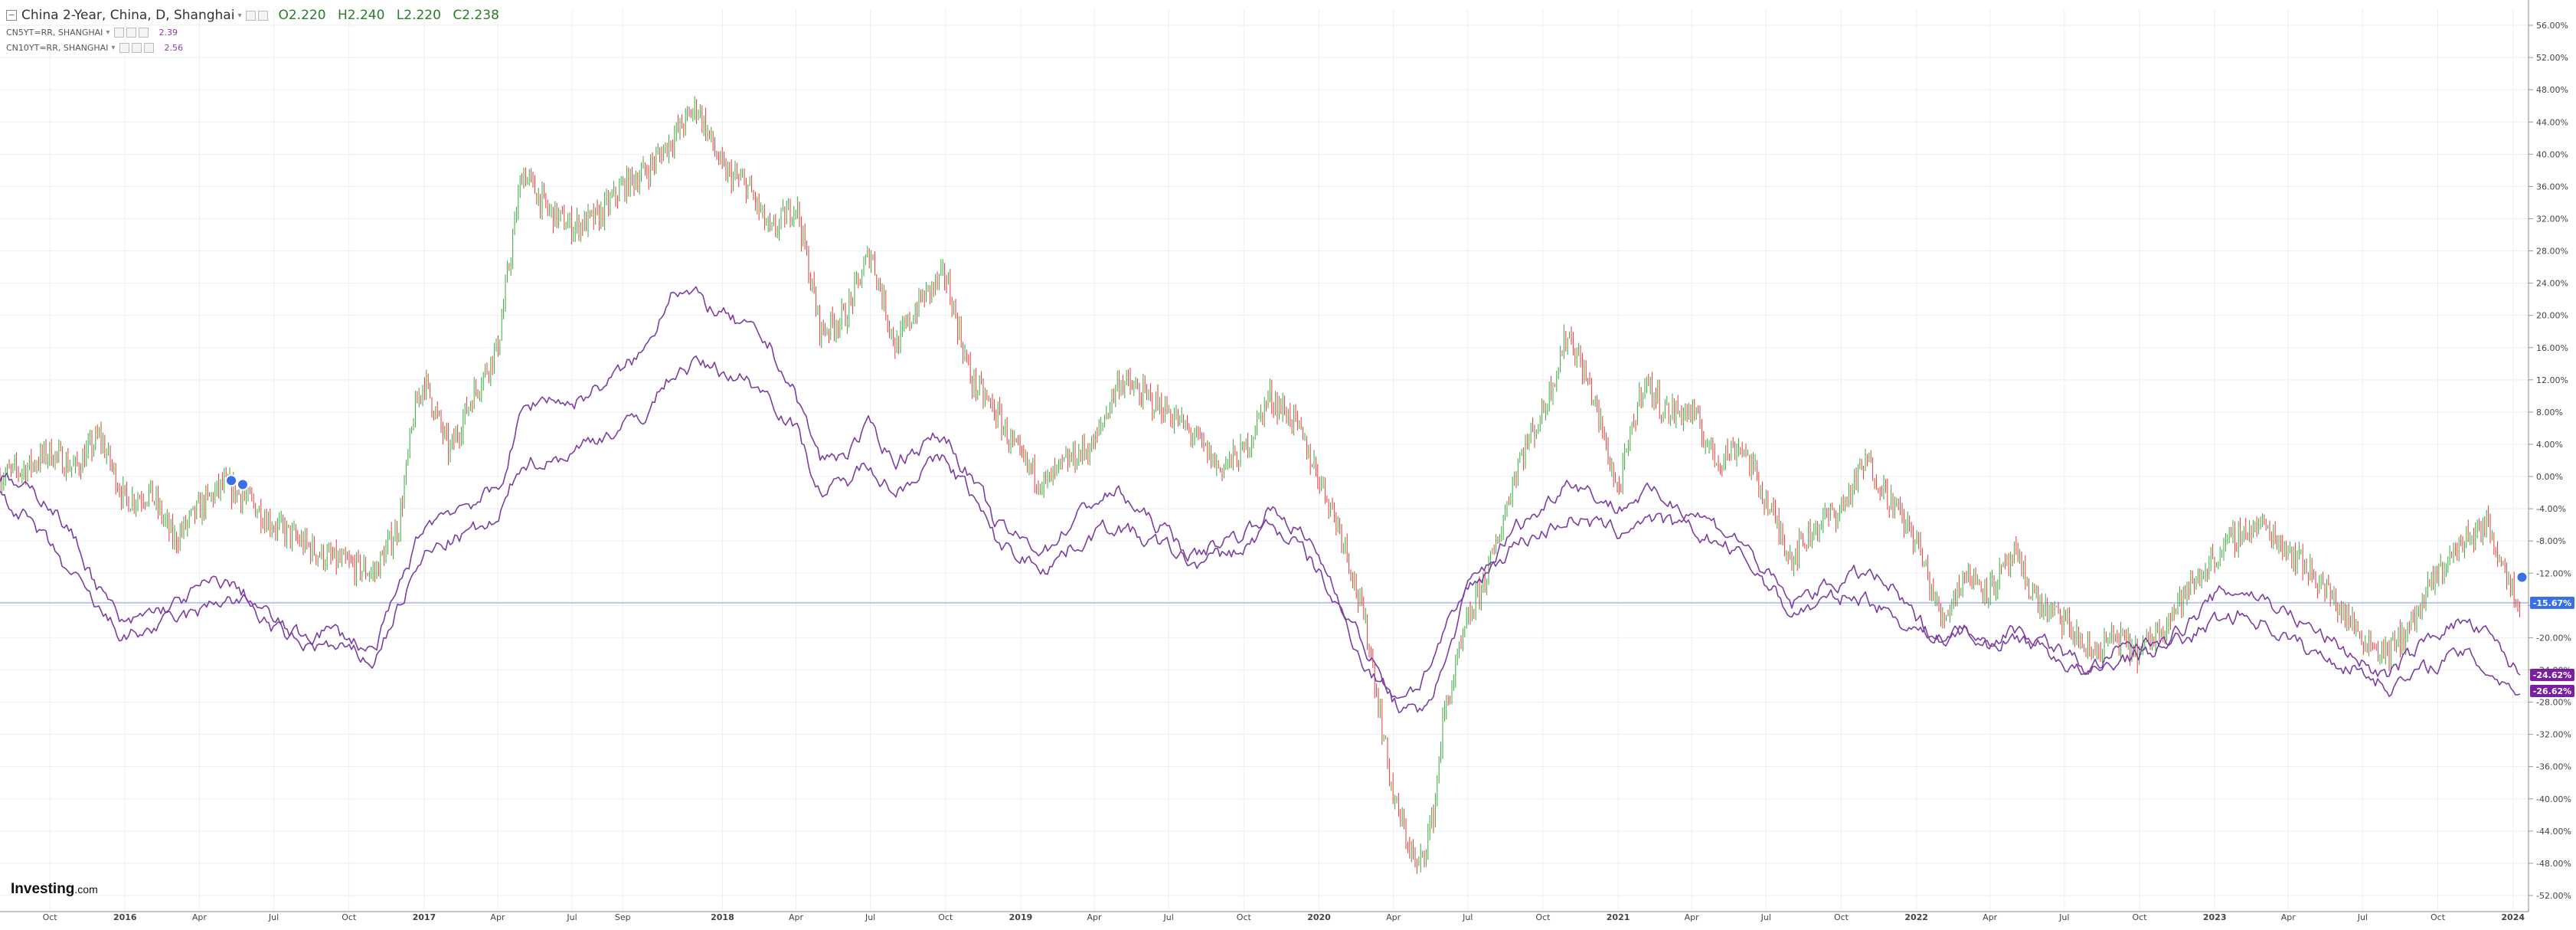 This screenshot has height=930, width=2576. What do you see at coordinates (1377, 529) in the screenshot?
I see `marker-layer` at bounding box center [1377, 529].